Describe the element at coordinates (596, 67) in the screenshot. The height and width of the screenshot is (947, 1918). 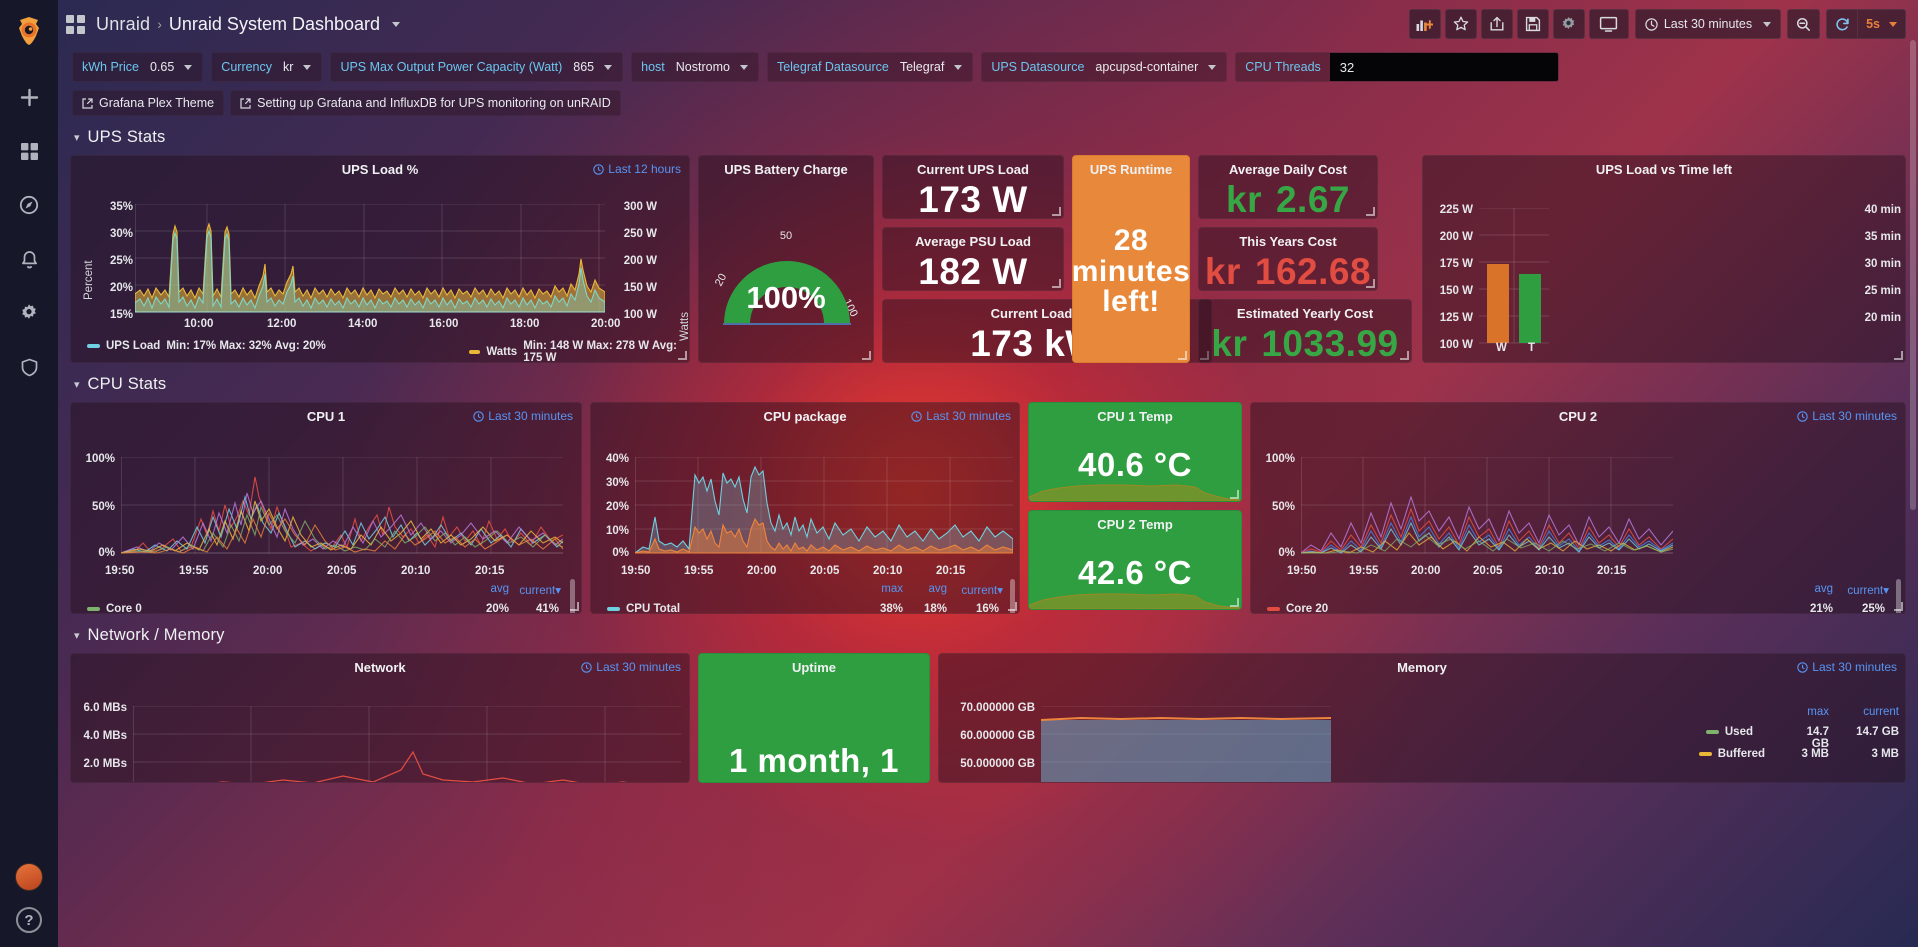
I see `variable-value: 865` at that location.